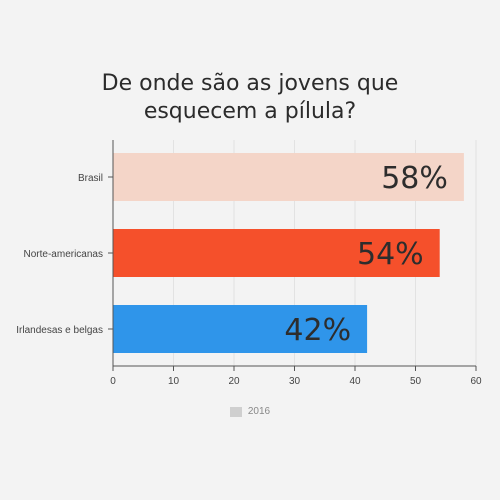  I want to click on data-label-1: 54%, so click(390, 254).